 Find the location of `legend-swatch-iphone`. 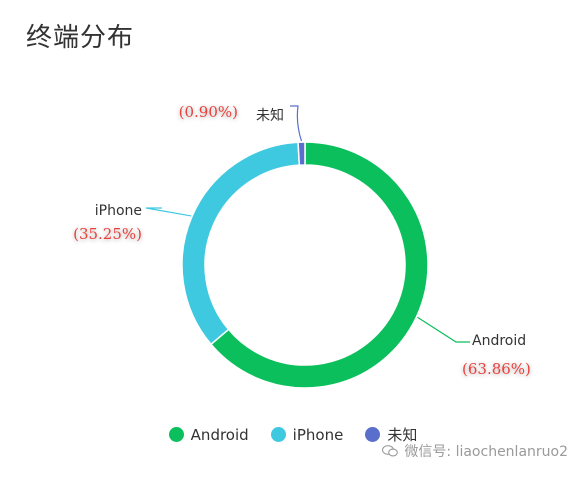

legend-swatch-iphone is located at coordinates (278, 434).